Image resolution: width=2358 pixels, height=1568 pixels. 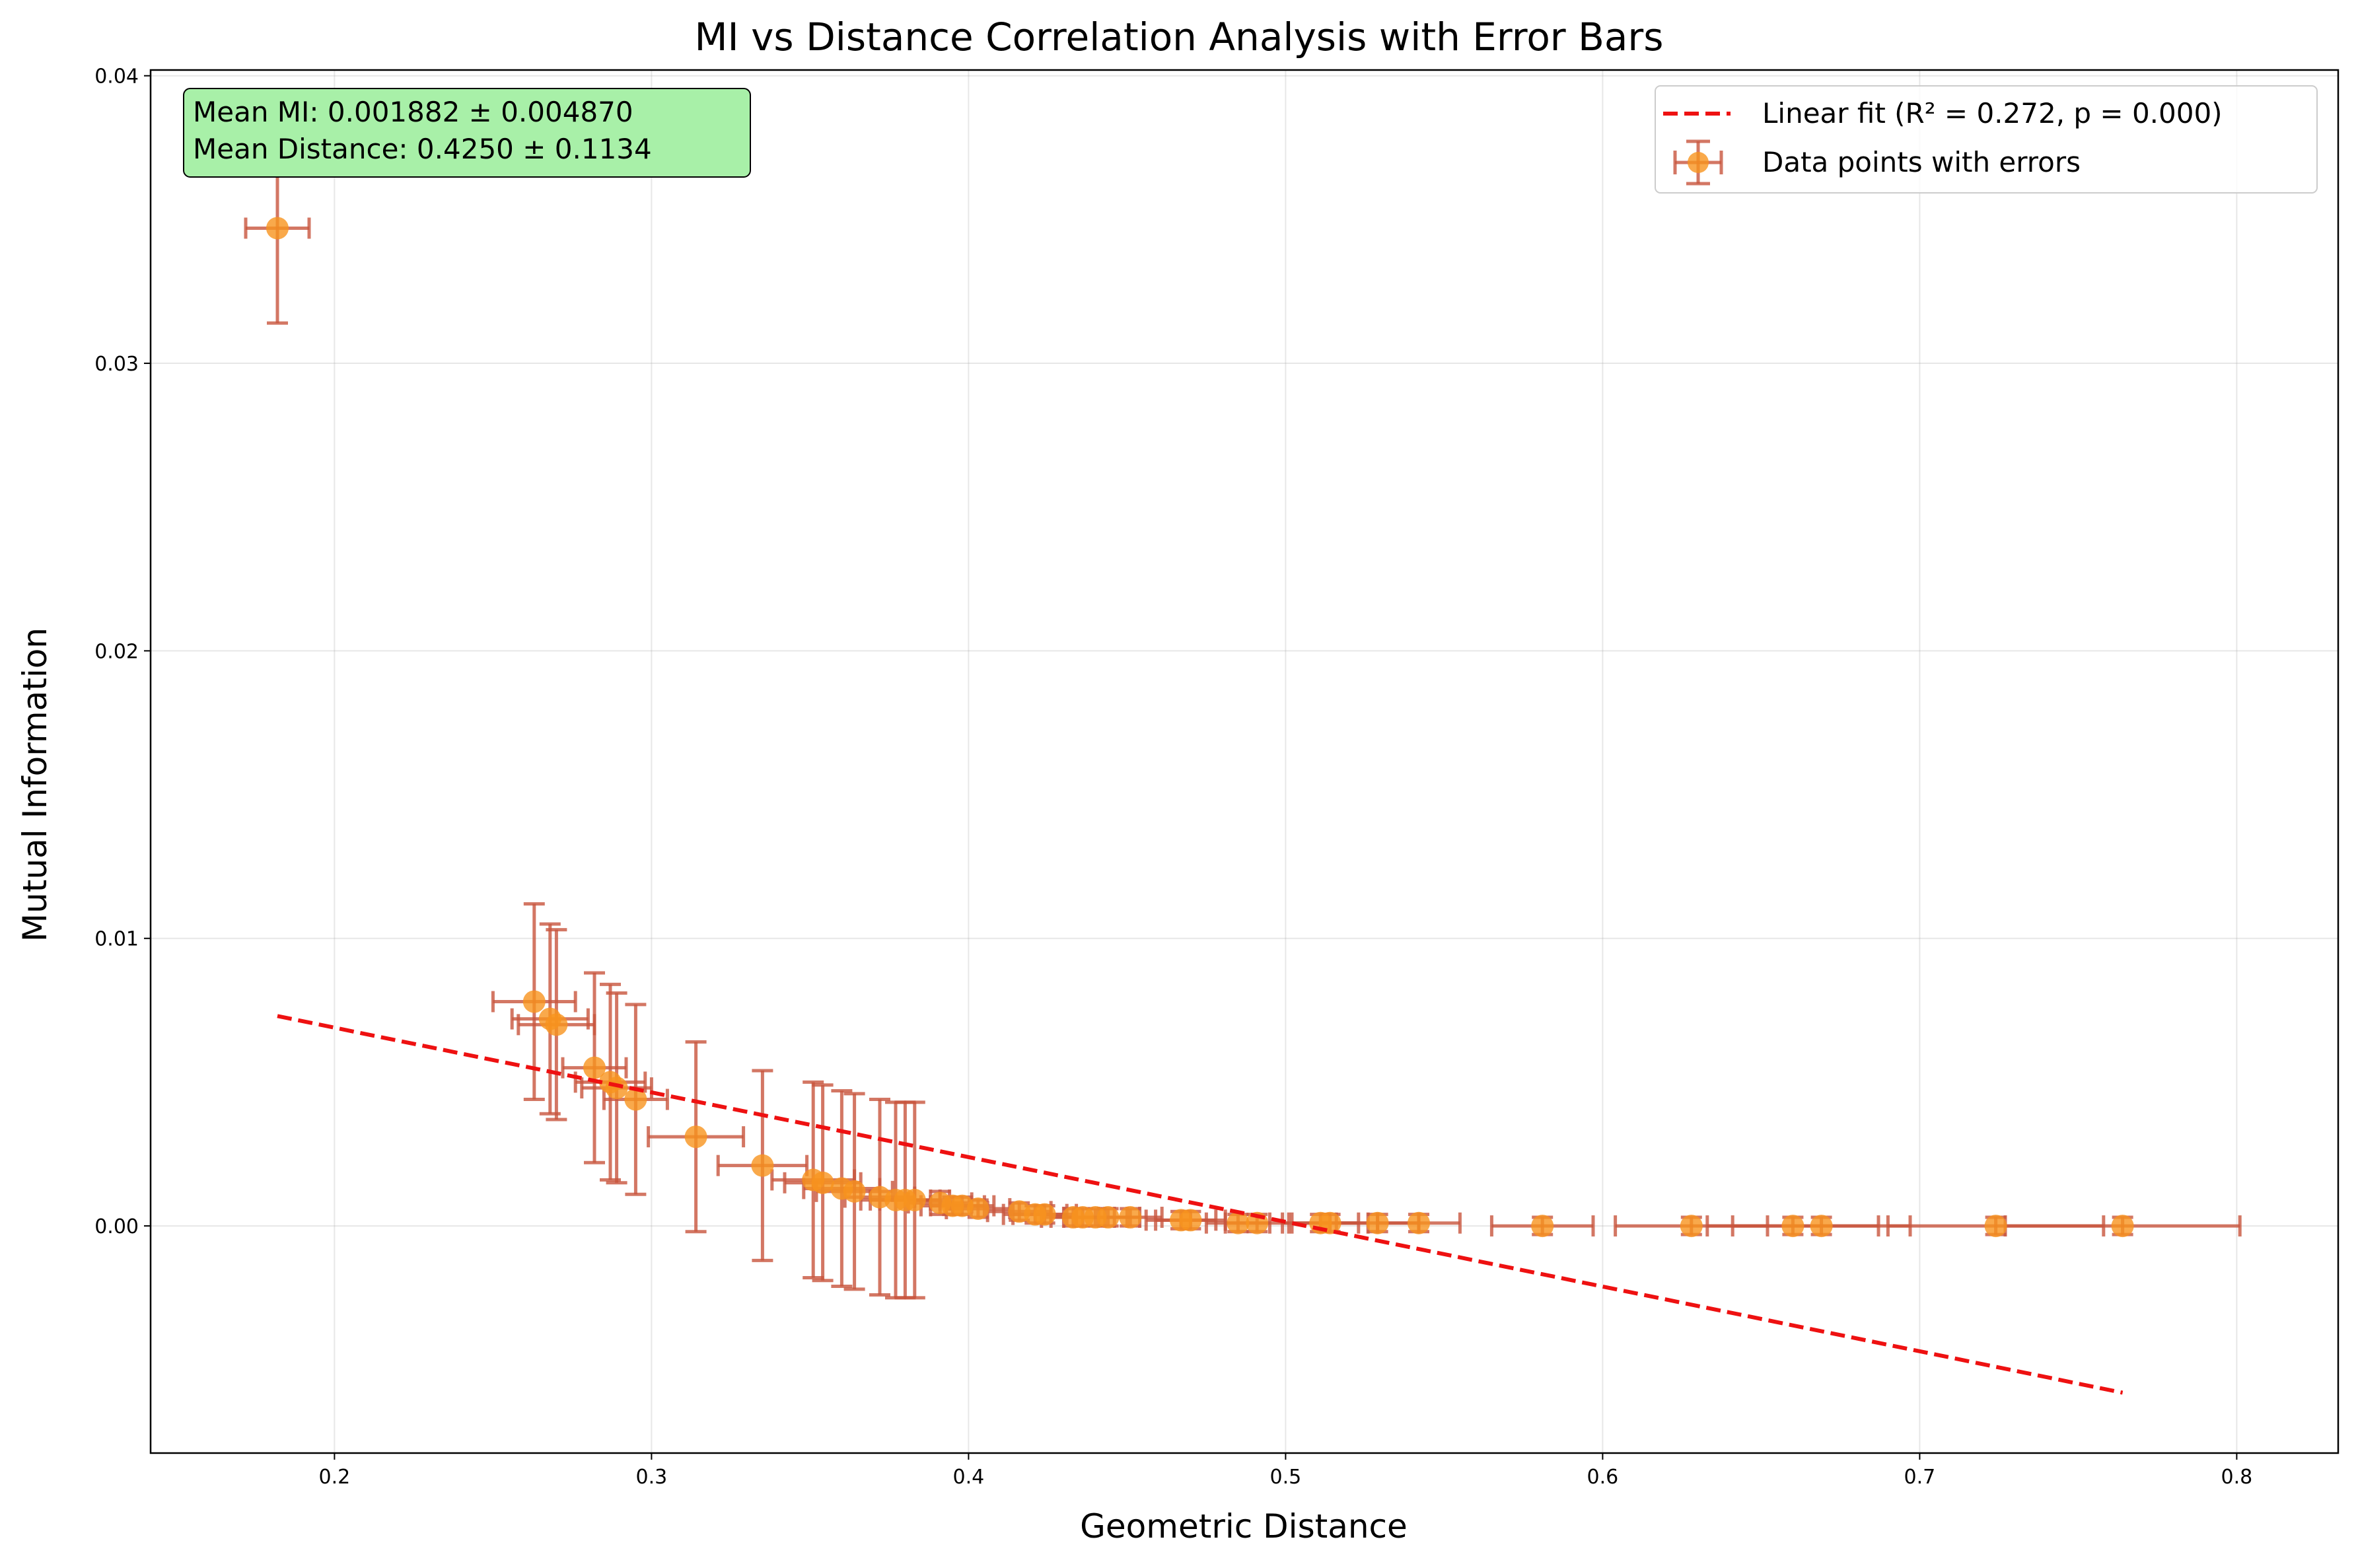 What do you see at coordinates (413, 112) in the screenshot?
I see `stats-mean-mi: Mean MI: 0.001882 ± 0.004870` at bounding box center [413, 112].